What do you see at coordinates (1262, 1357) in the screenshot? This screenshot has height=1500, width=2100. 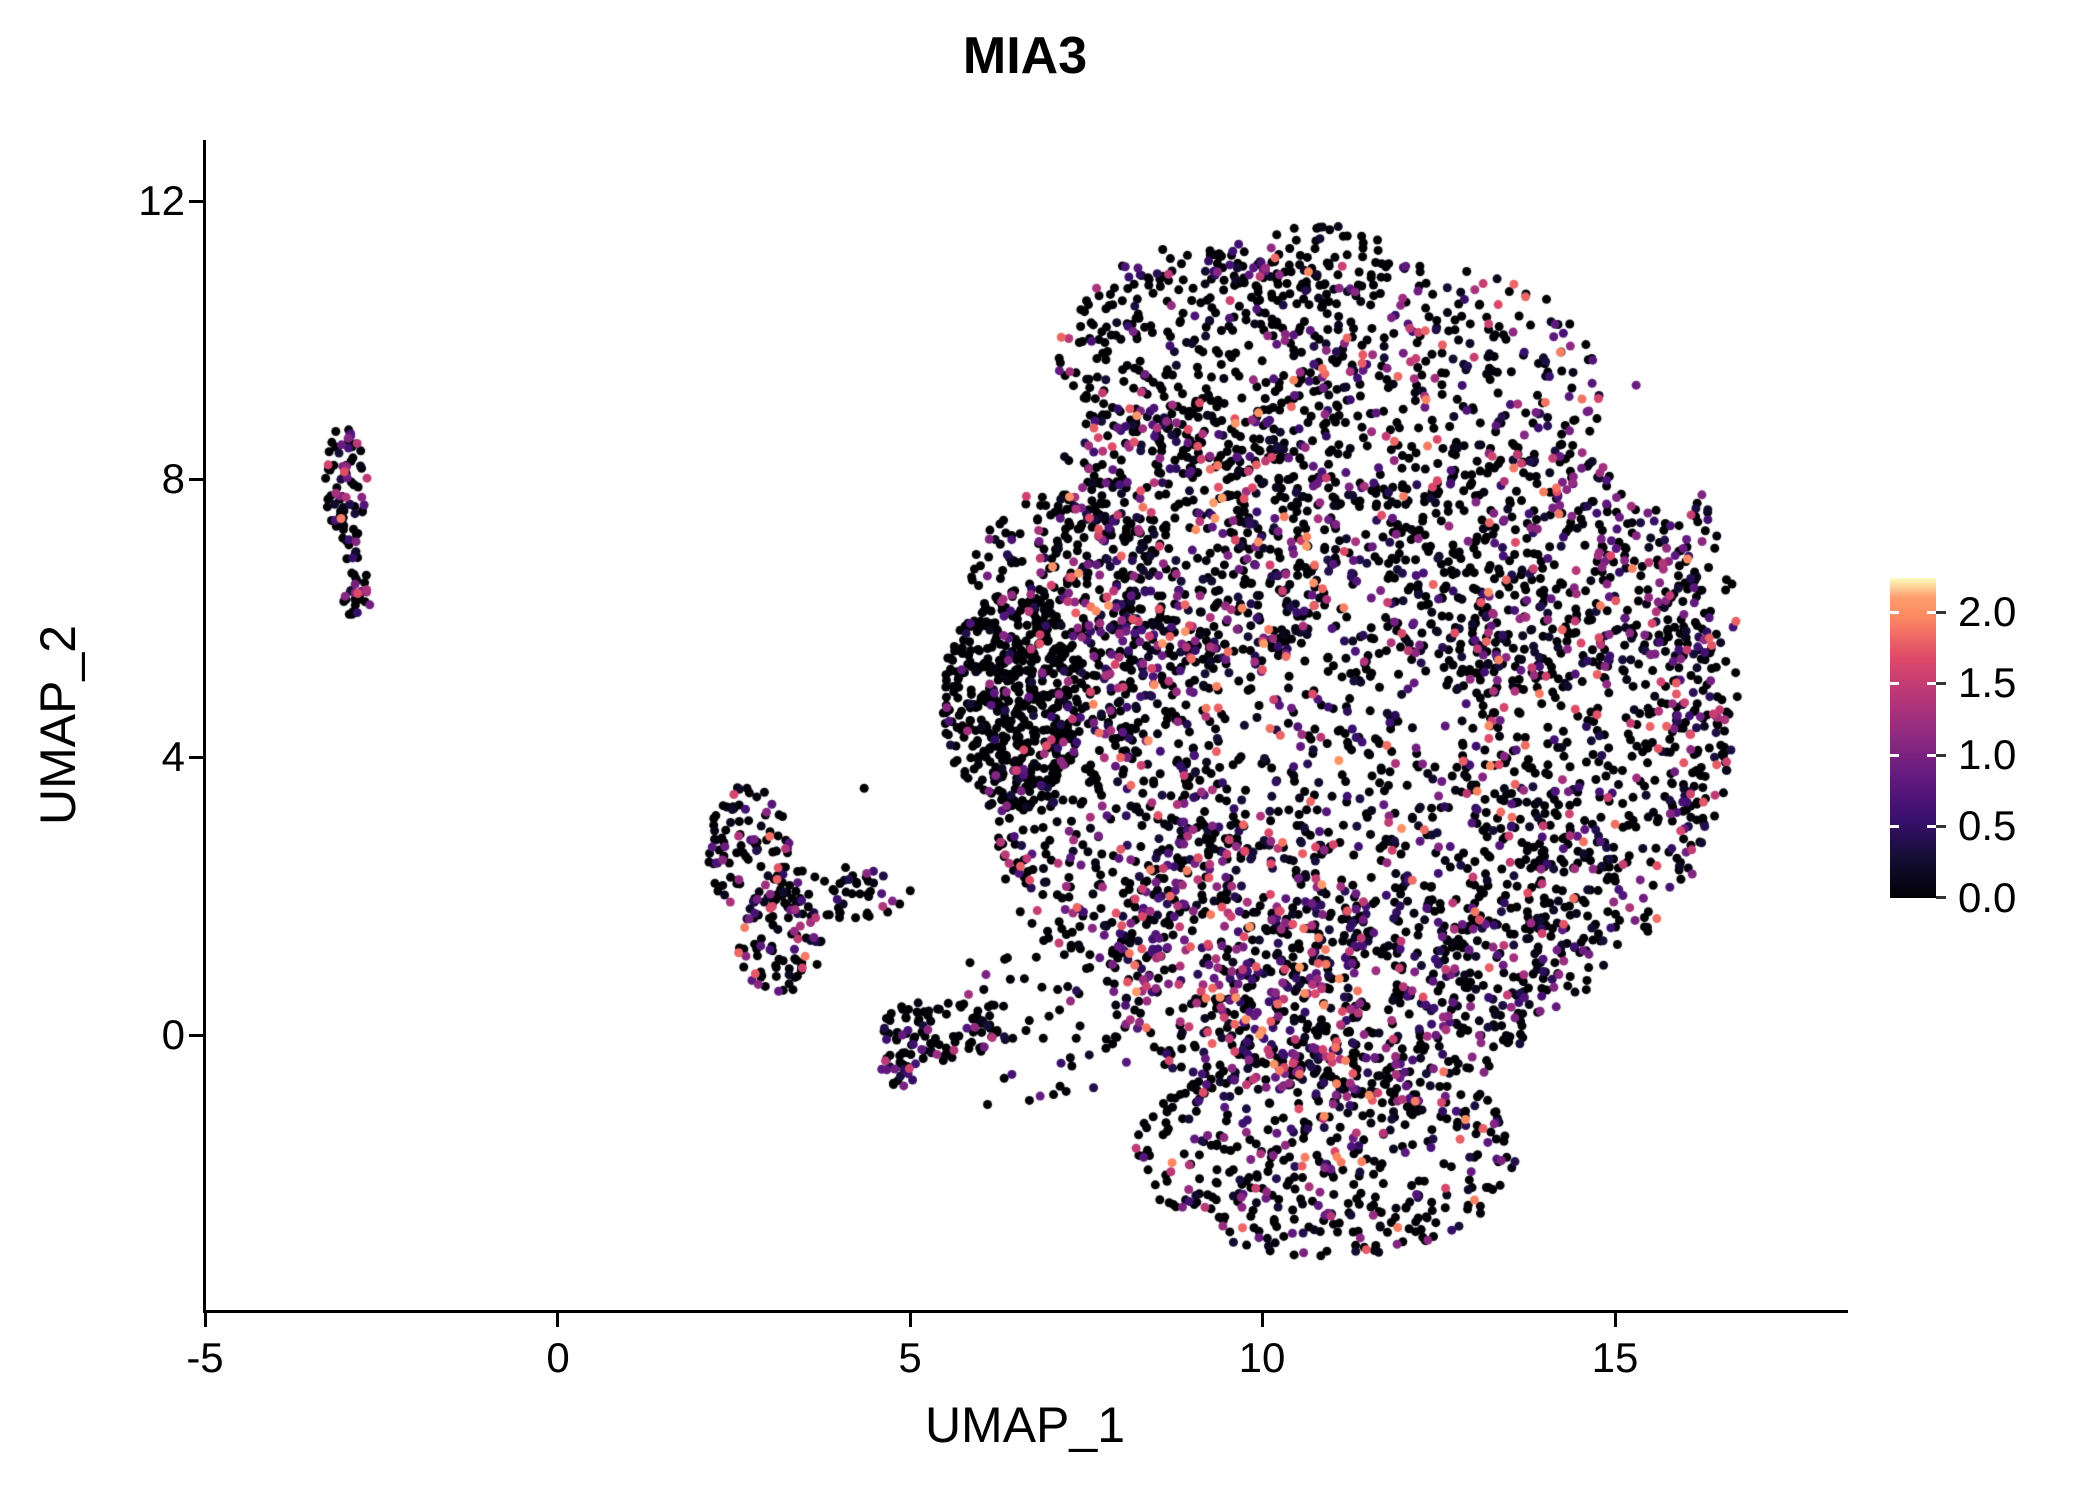 I see `x-tick-label: 10` at bounding box center [1262, 1357].